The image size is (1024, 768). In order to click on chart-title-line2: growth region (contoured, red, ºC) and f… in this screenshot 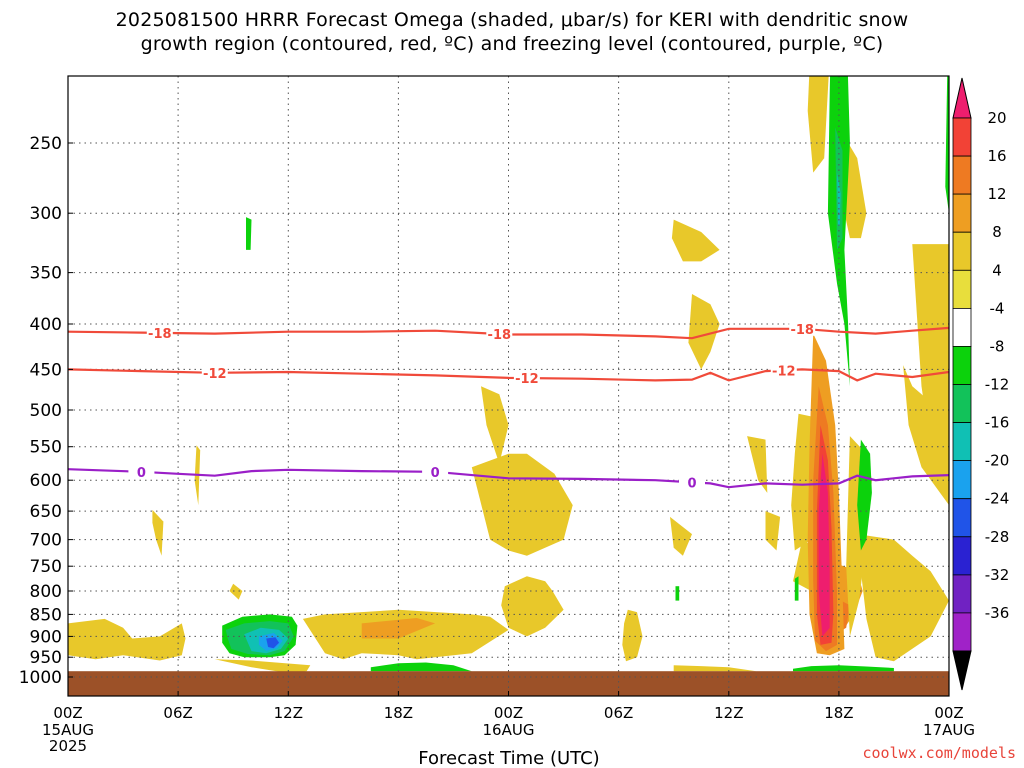, I will do `click(512, 44)`.